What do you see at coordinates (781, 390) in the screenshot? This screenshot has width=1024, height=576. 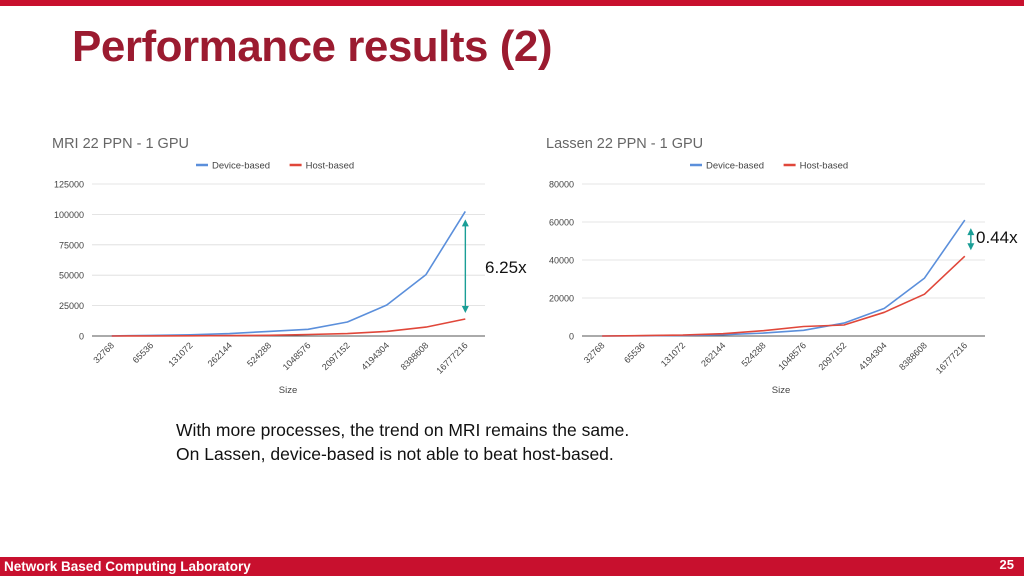 I see `chart2-xlabel: Size` at bounding box center [781, 390].